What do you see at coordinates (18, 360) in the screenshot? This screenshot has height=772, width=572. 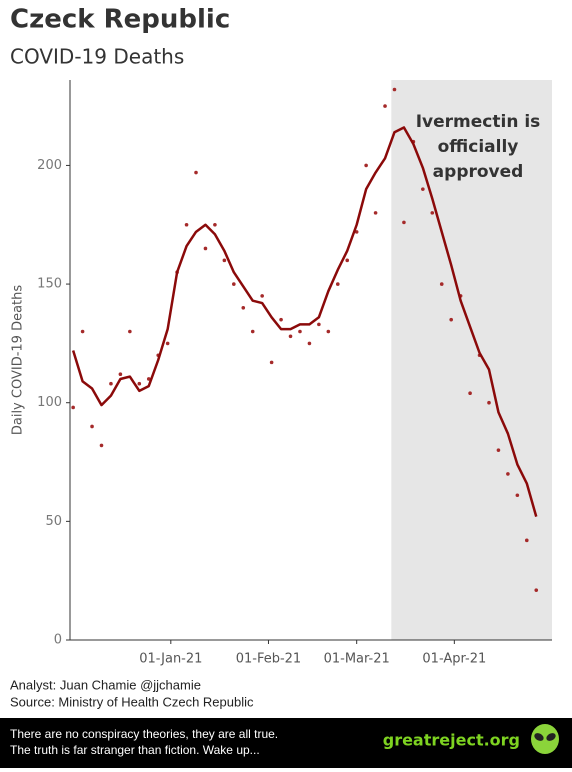 I see `y-axis-label: Daily COVID-19 Deaths` at bounding box center [18, 360].